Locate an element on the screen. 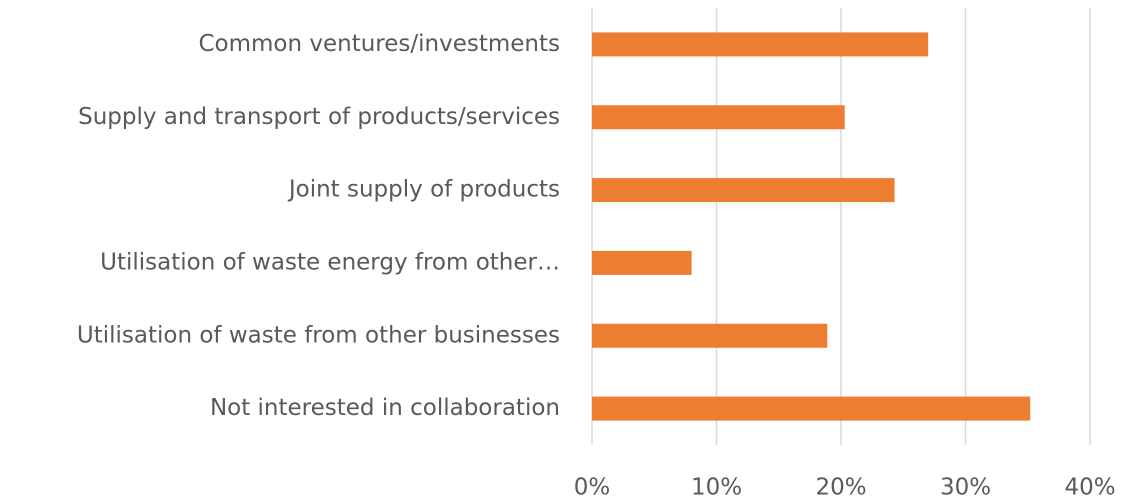  x-tick-label: 10% is located at coordinates (716, 488).